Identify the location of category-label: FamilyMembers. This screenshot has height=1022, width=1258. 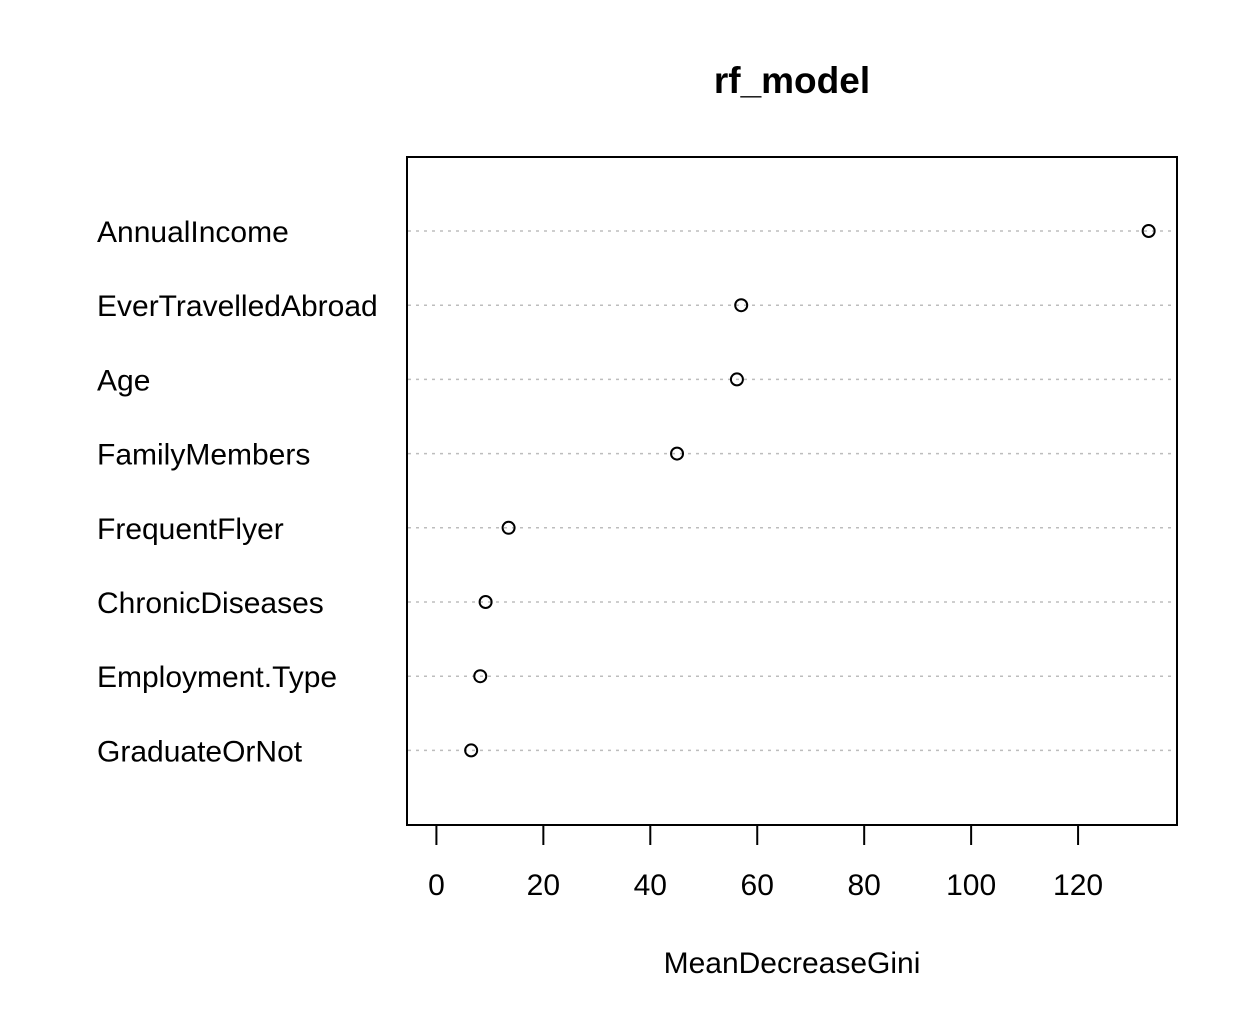
(203, 455).